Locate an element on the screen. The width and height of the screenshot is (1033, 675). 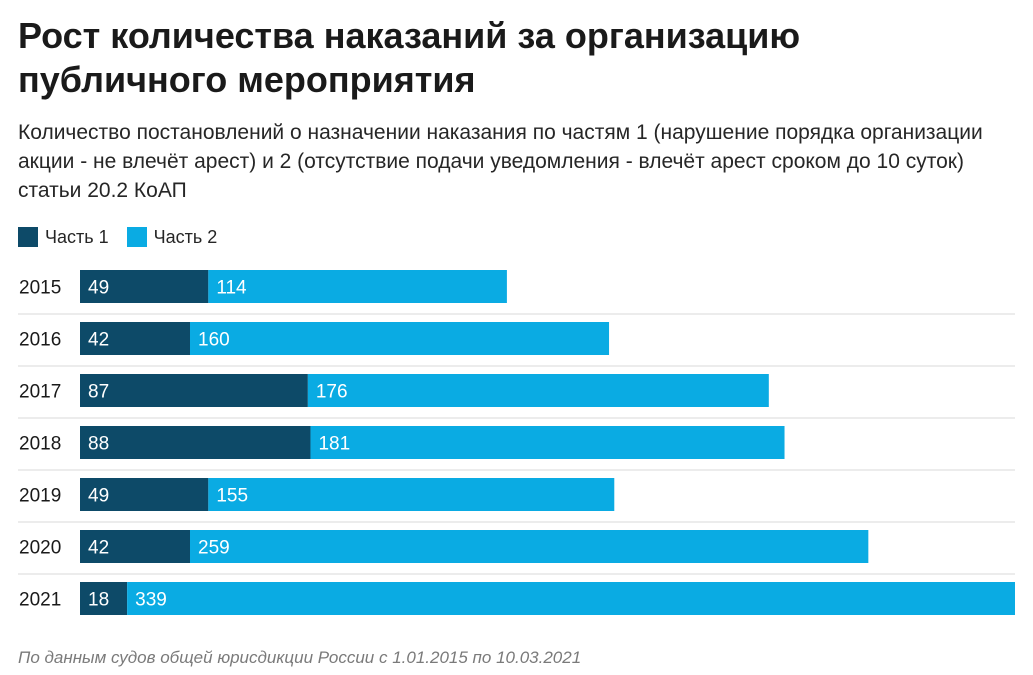
bar-row-2017: 2017 87 176 is located at coordinates (516, 396).